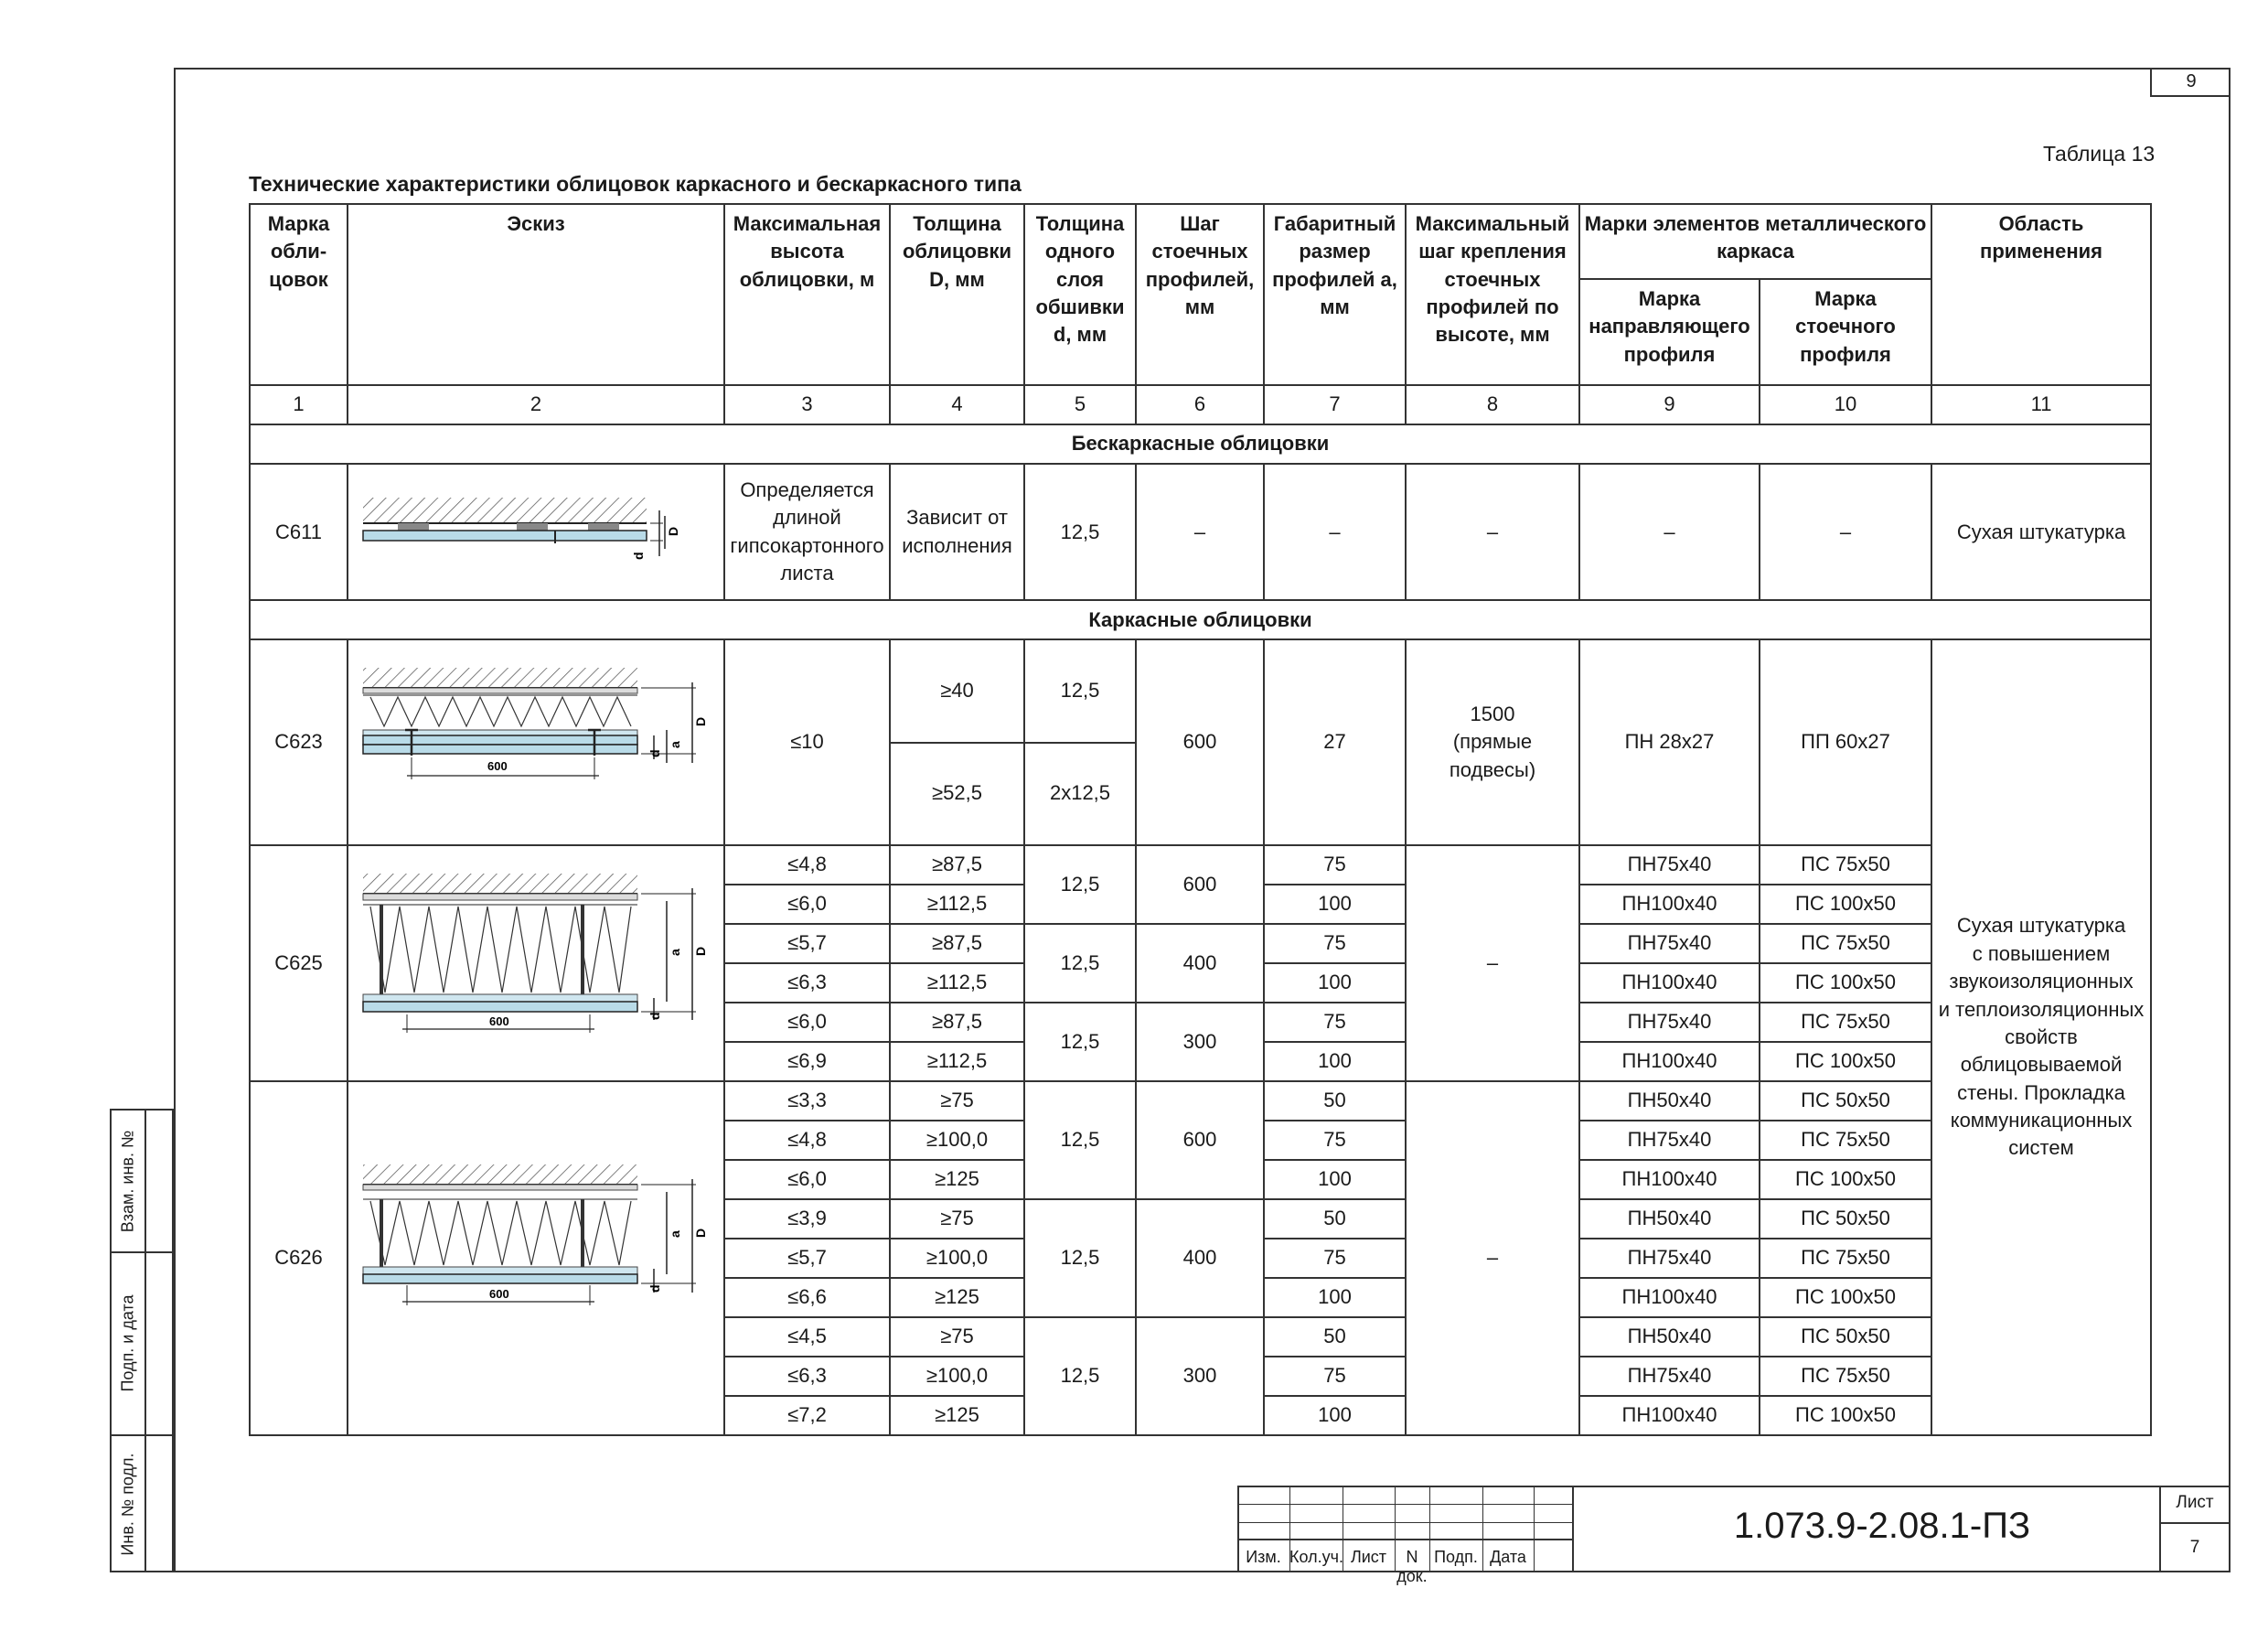 This screenshot has width=2268, height=1631. What do you see at coordinates (1669, 1100) in the screenshot?
I see `c626-guide: ПН50х40` at bounding box center [1669, 1100].